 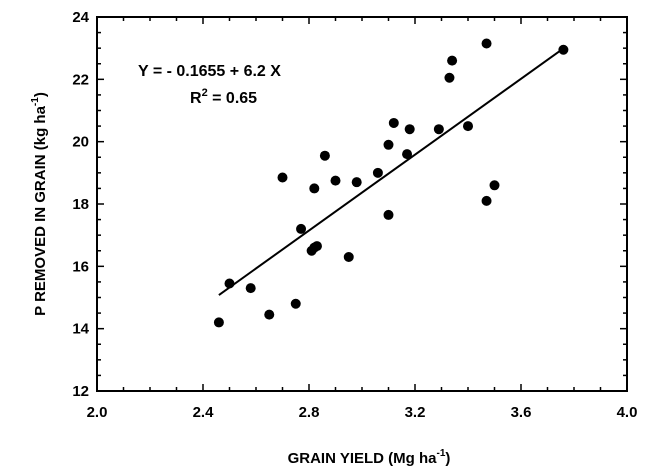 What do you see at coordinates (80, 17) in the screenshot?
I see `y-tick-label: 24` at bounding box center [80, 17].